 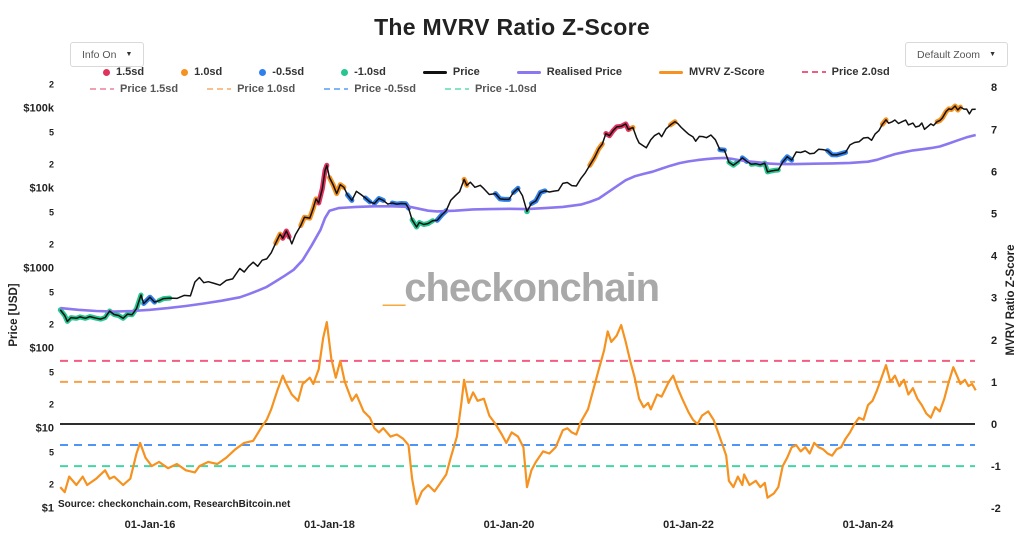 I want to click on legend-item-label: -1.0sd, so click(x=370, y=72).